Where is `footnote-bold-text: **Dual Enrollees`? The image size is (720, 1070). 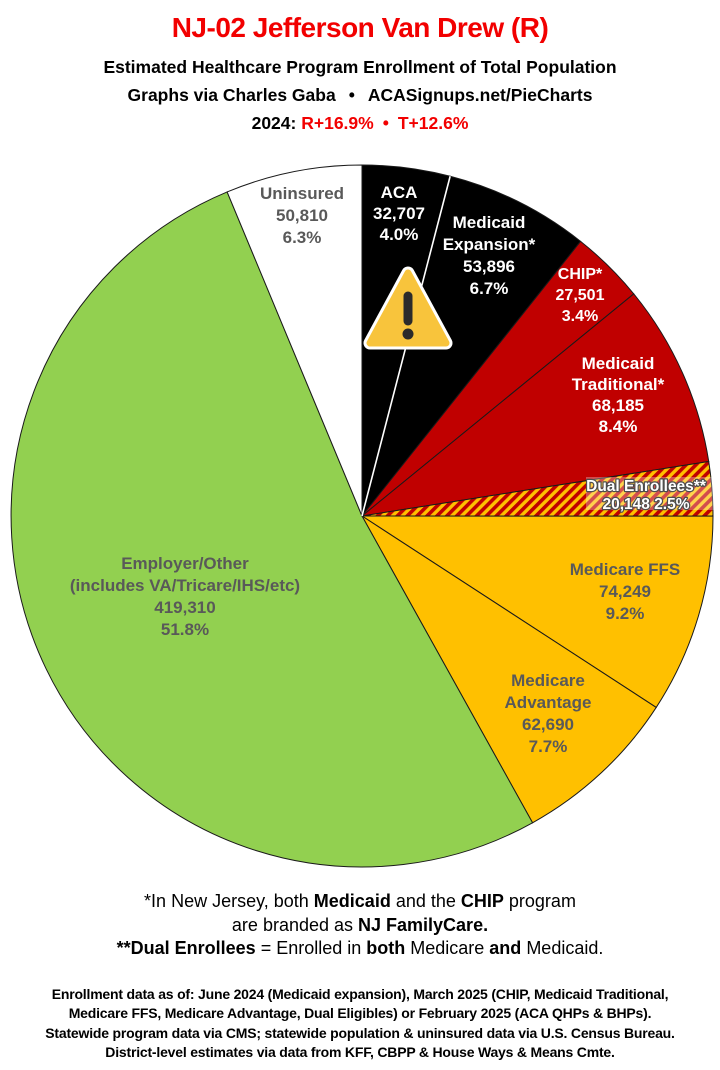
footnote-bold-text: **Dual Enrollees is located at coordinates (186, 948).